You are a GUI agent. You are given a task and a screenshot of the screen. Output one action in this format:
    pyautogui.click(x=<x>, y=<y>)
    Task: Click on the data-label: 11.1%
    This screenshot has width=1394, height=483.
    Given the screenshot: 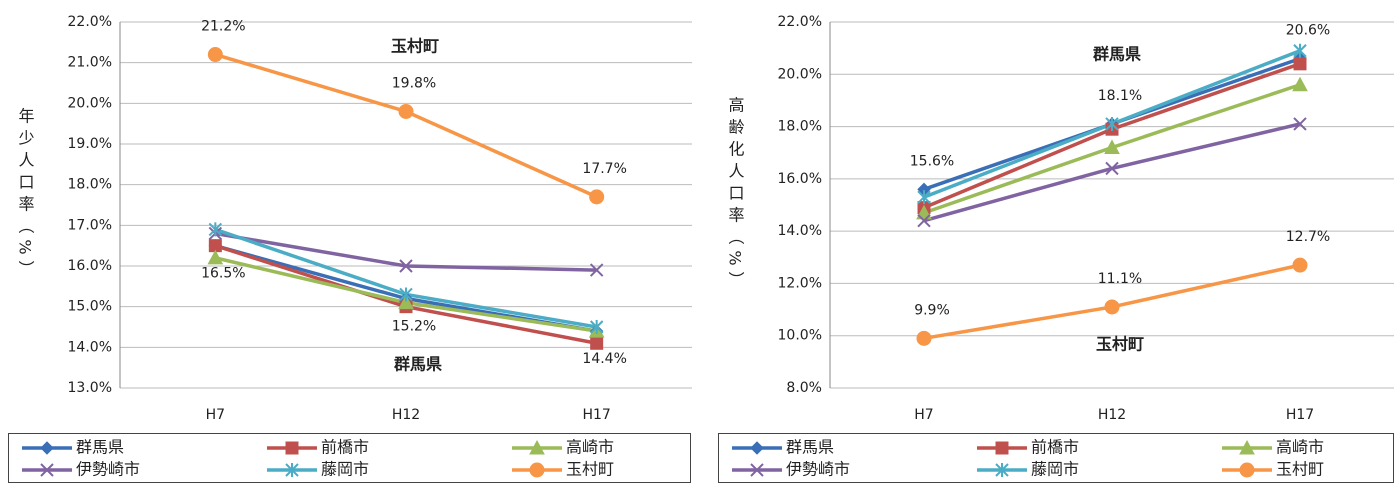 What is the action you would take?
    pyautogui.click(x=1120, y=279)
    